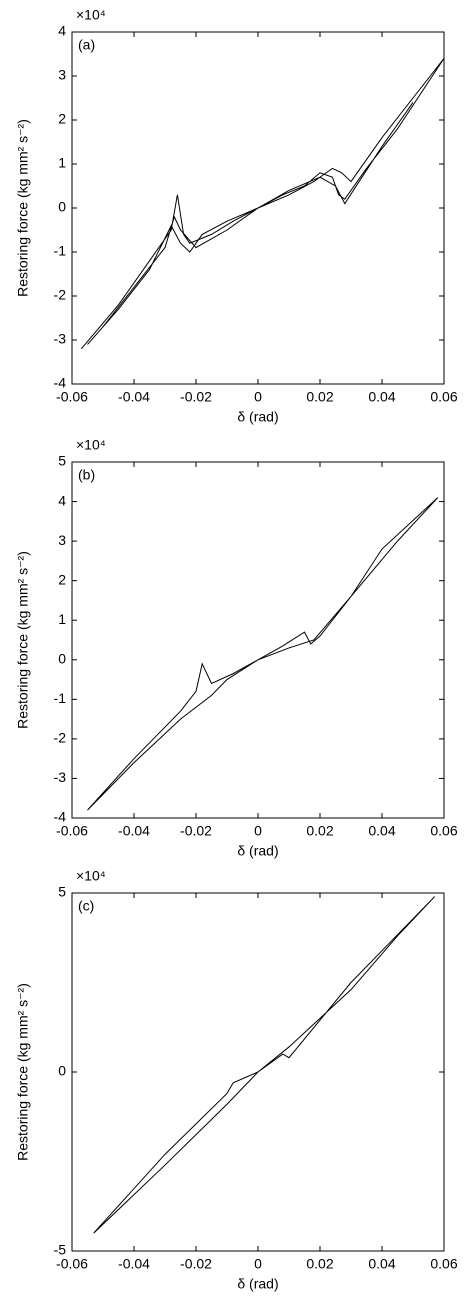  Describe the element at coordinates (60, 1250) in the screenshot. I see `y-tick-label: -5` at that location.